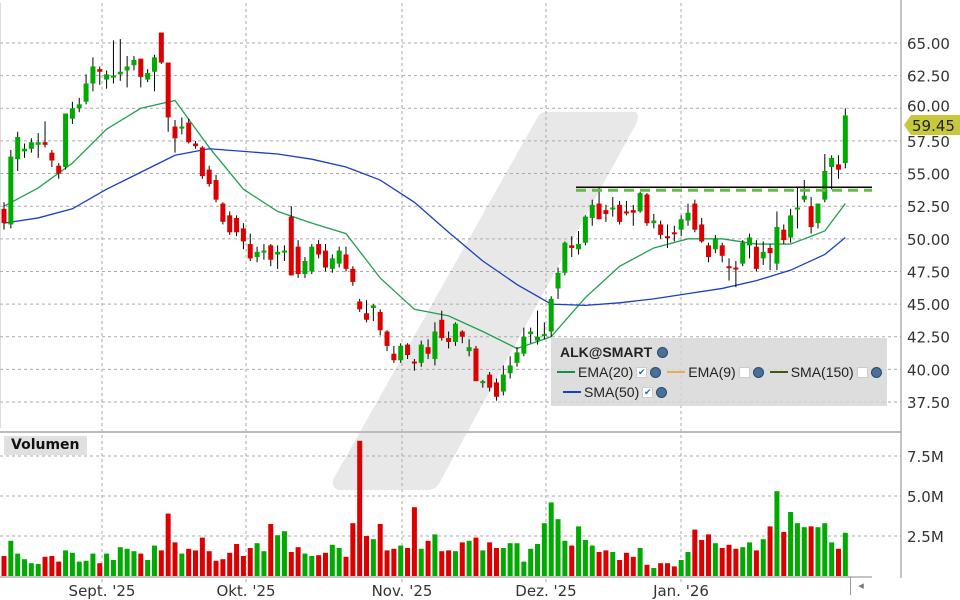  I want to click on ema9-swatch, so click(676, 372).